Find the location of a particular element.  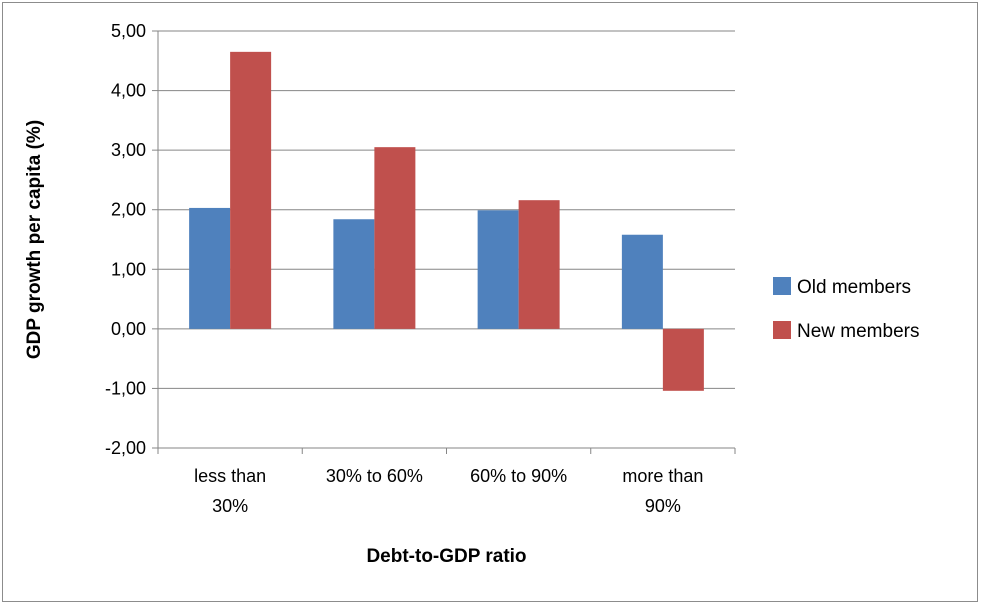

y-axis-title: GDP growth per capita (%) is located at coordinates (34, 239).